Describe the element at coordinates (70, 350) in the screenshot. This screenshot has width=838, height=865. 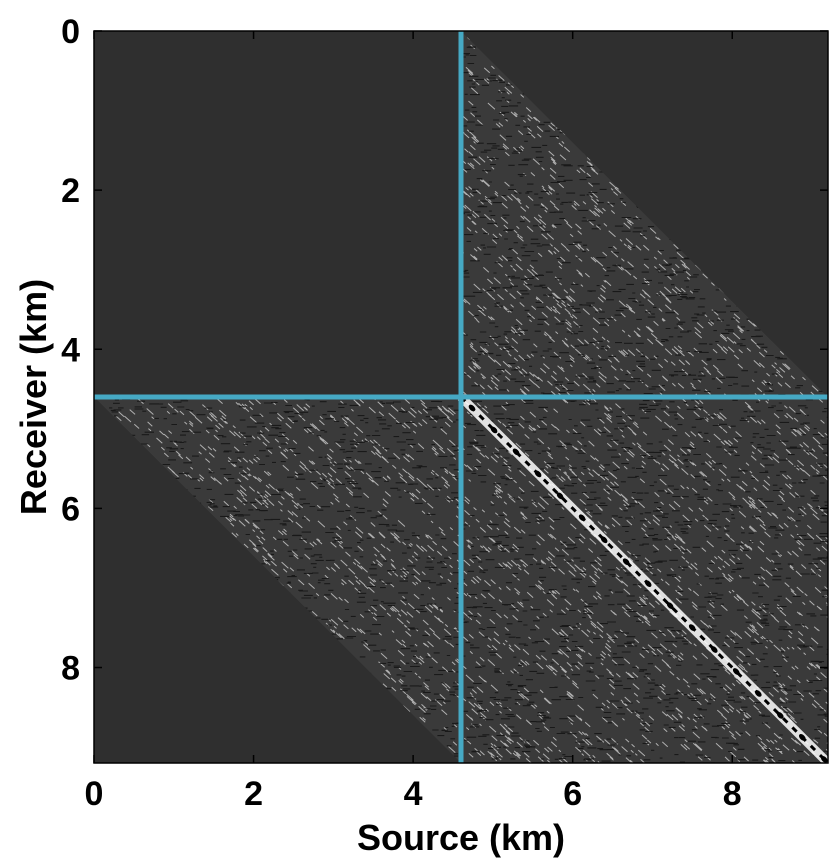
I see `y-tick-label: 4` at that location.